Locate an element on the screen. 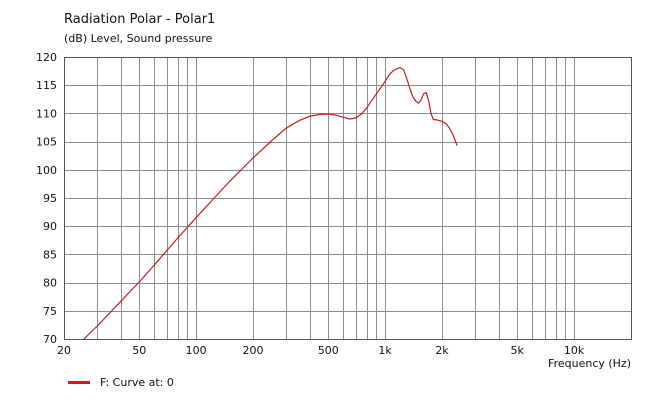  y-tick-label: 120 is located at coordinates (46, 57).